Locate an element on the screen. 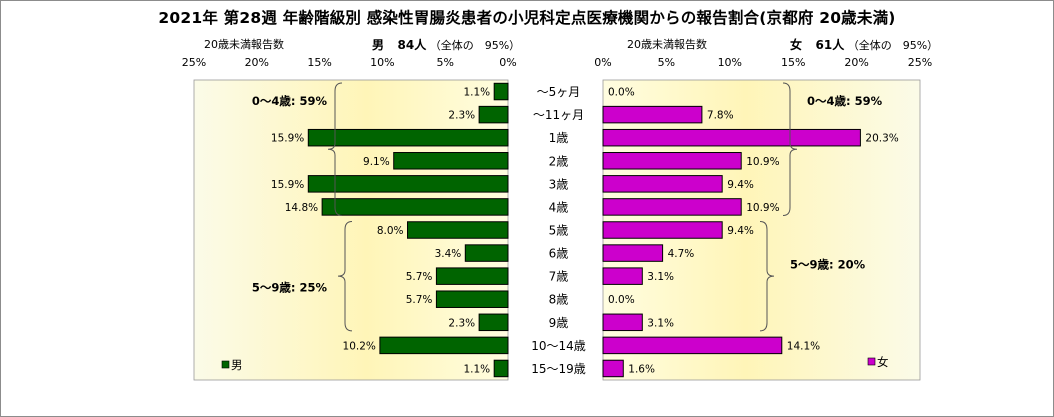 This screenshot has height=417, width=1054. left-header-count: 男 84人 （全体の 95%） is located at coordinates (446, 44).